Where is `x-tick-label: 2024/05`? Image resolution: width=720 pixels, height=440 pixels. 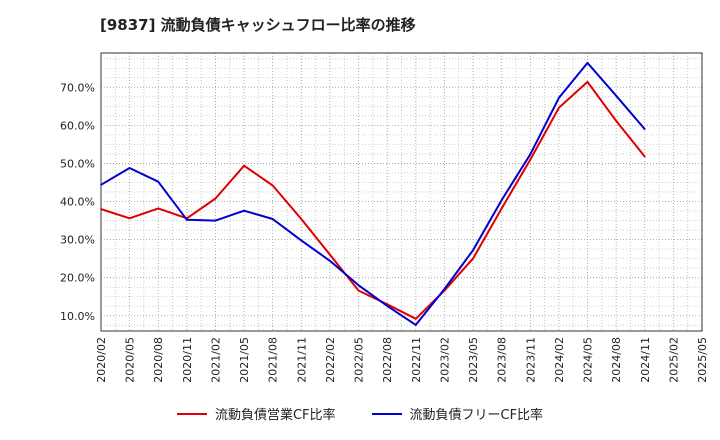 x-tick-label: 2024/05 is located at coordinates (588, 360).